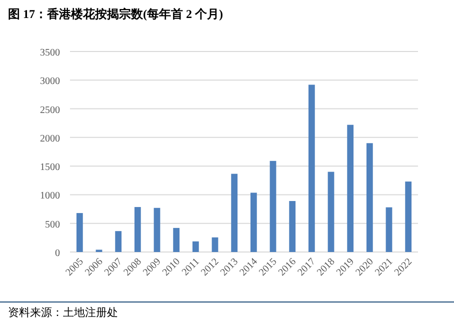 The height and width of the screenshot is (326, 454). Describe the element at coordinates (50, 138) in the screenshot. I see `y-tick-label: 2000` at that location.